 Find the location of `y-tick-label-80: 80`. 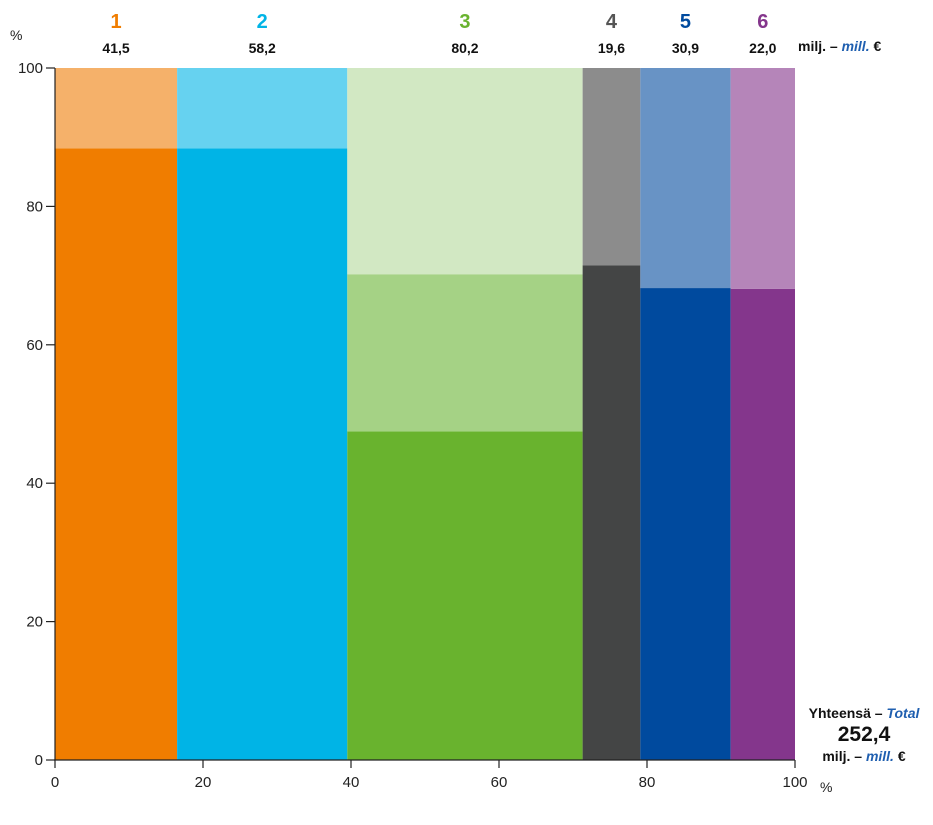

y-tick-label-80: 80 is located at coordinates (34, 206).